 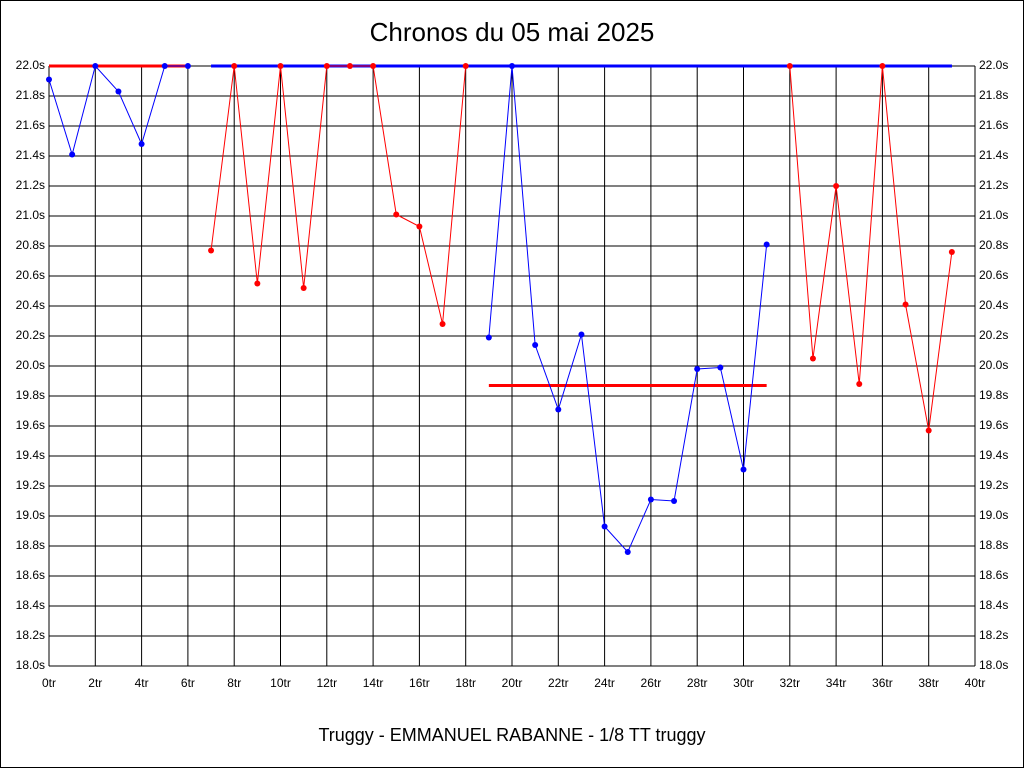 I want to click on y-tick-label: 21.0s, so click(x=30, y=215).